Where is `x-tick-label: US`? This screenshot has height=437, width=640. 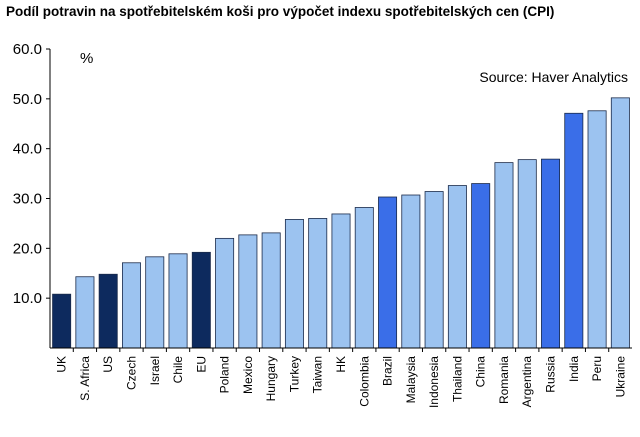 x-tick-label: US is located at coordinates (108, 364).